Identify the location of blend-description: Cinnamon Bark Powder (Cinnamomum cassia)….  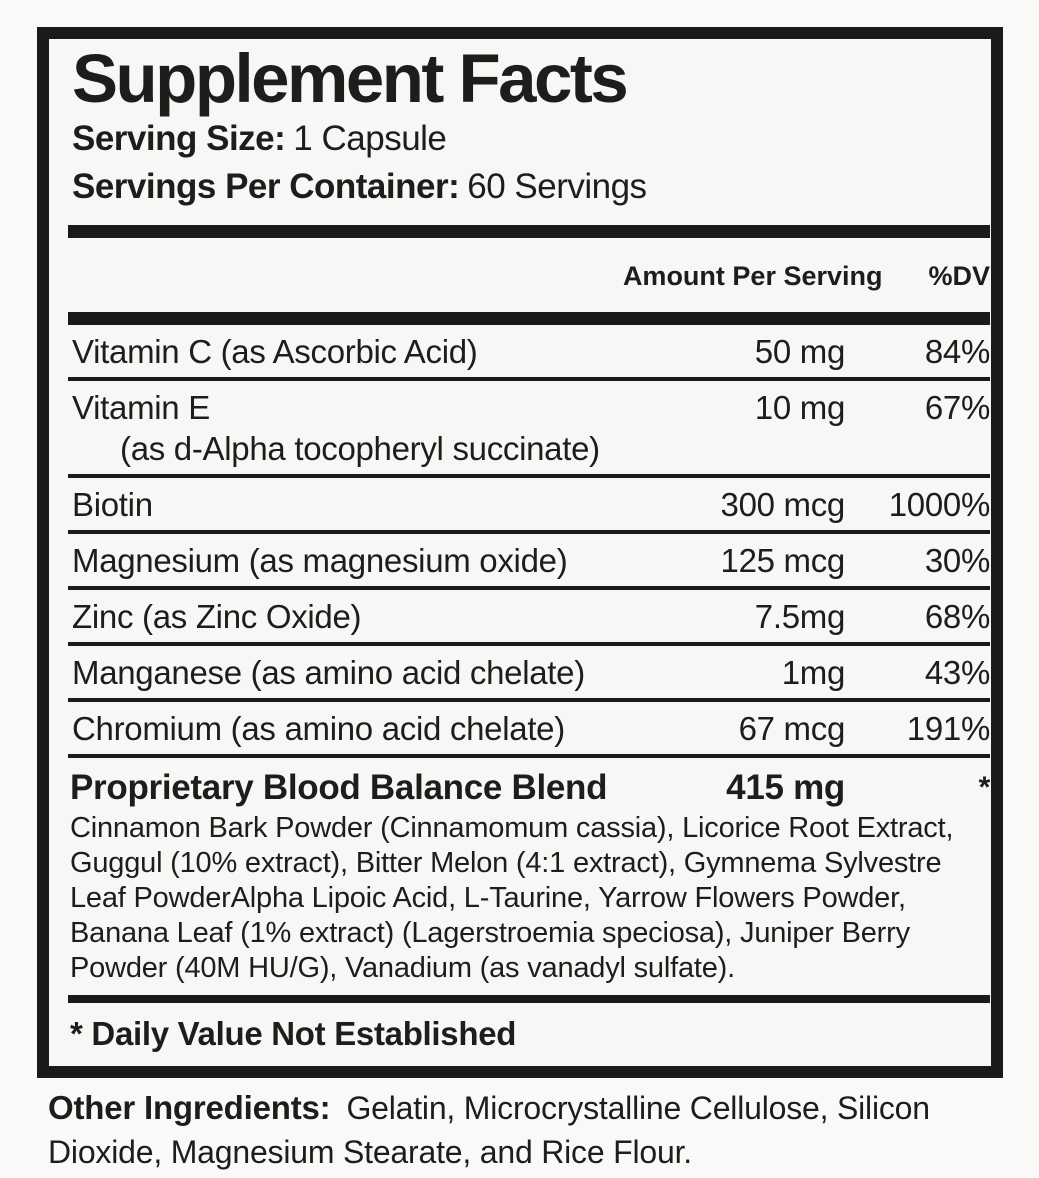
(512, 898).